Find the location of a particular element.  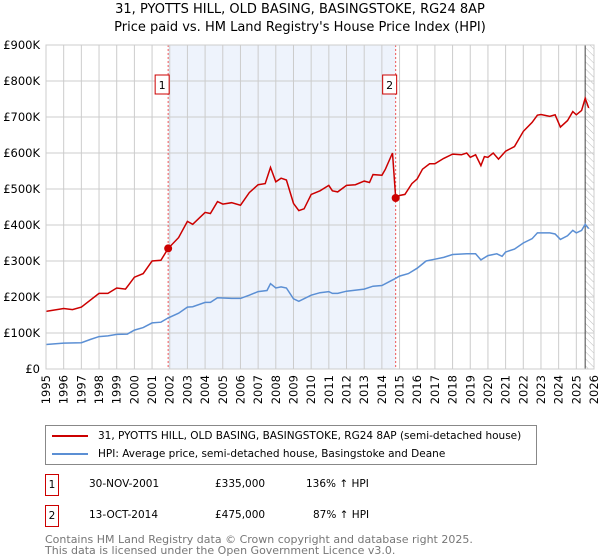

x-tick-label: 2003 is located at coordinates (187, 389).